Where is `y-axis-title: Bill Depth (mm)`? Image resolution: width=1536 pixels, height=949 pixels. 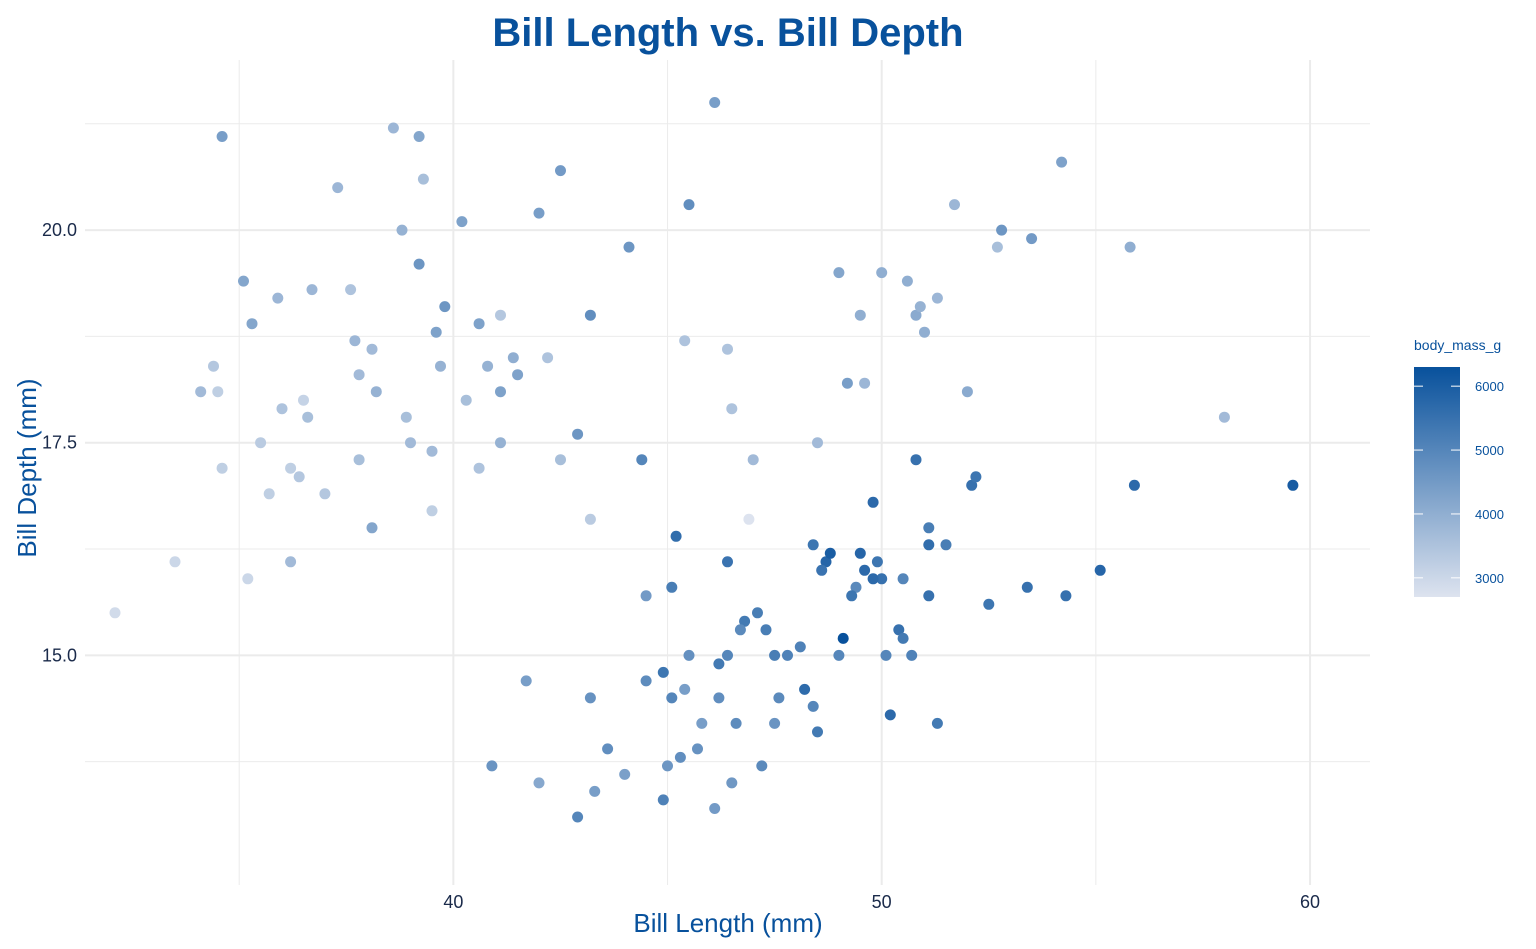
y-axis-title: Bill Depth (mm) is located at coordinates (27, 467).